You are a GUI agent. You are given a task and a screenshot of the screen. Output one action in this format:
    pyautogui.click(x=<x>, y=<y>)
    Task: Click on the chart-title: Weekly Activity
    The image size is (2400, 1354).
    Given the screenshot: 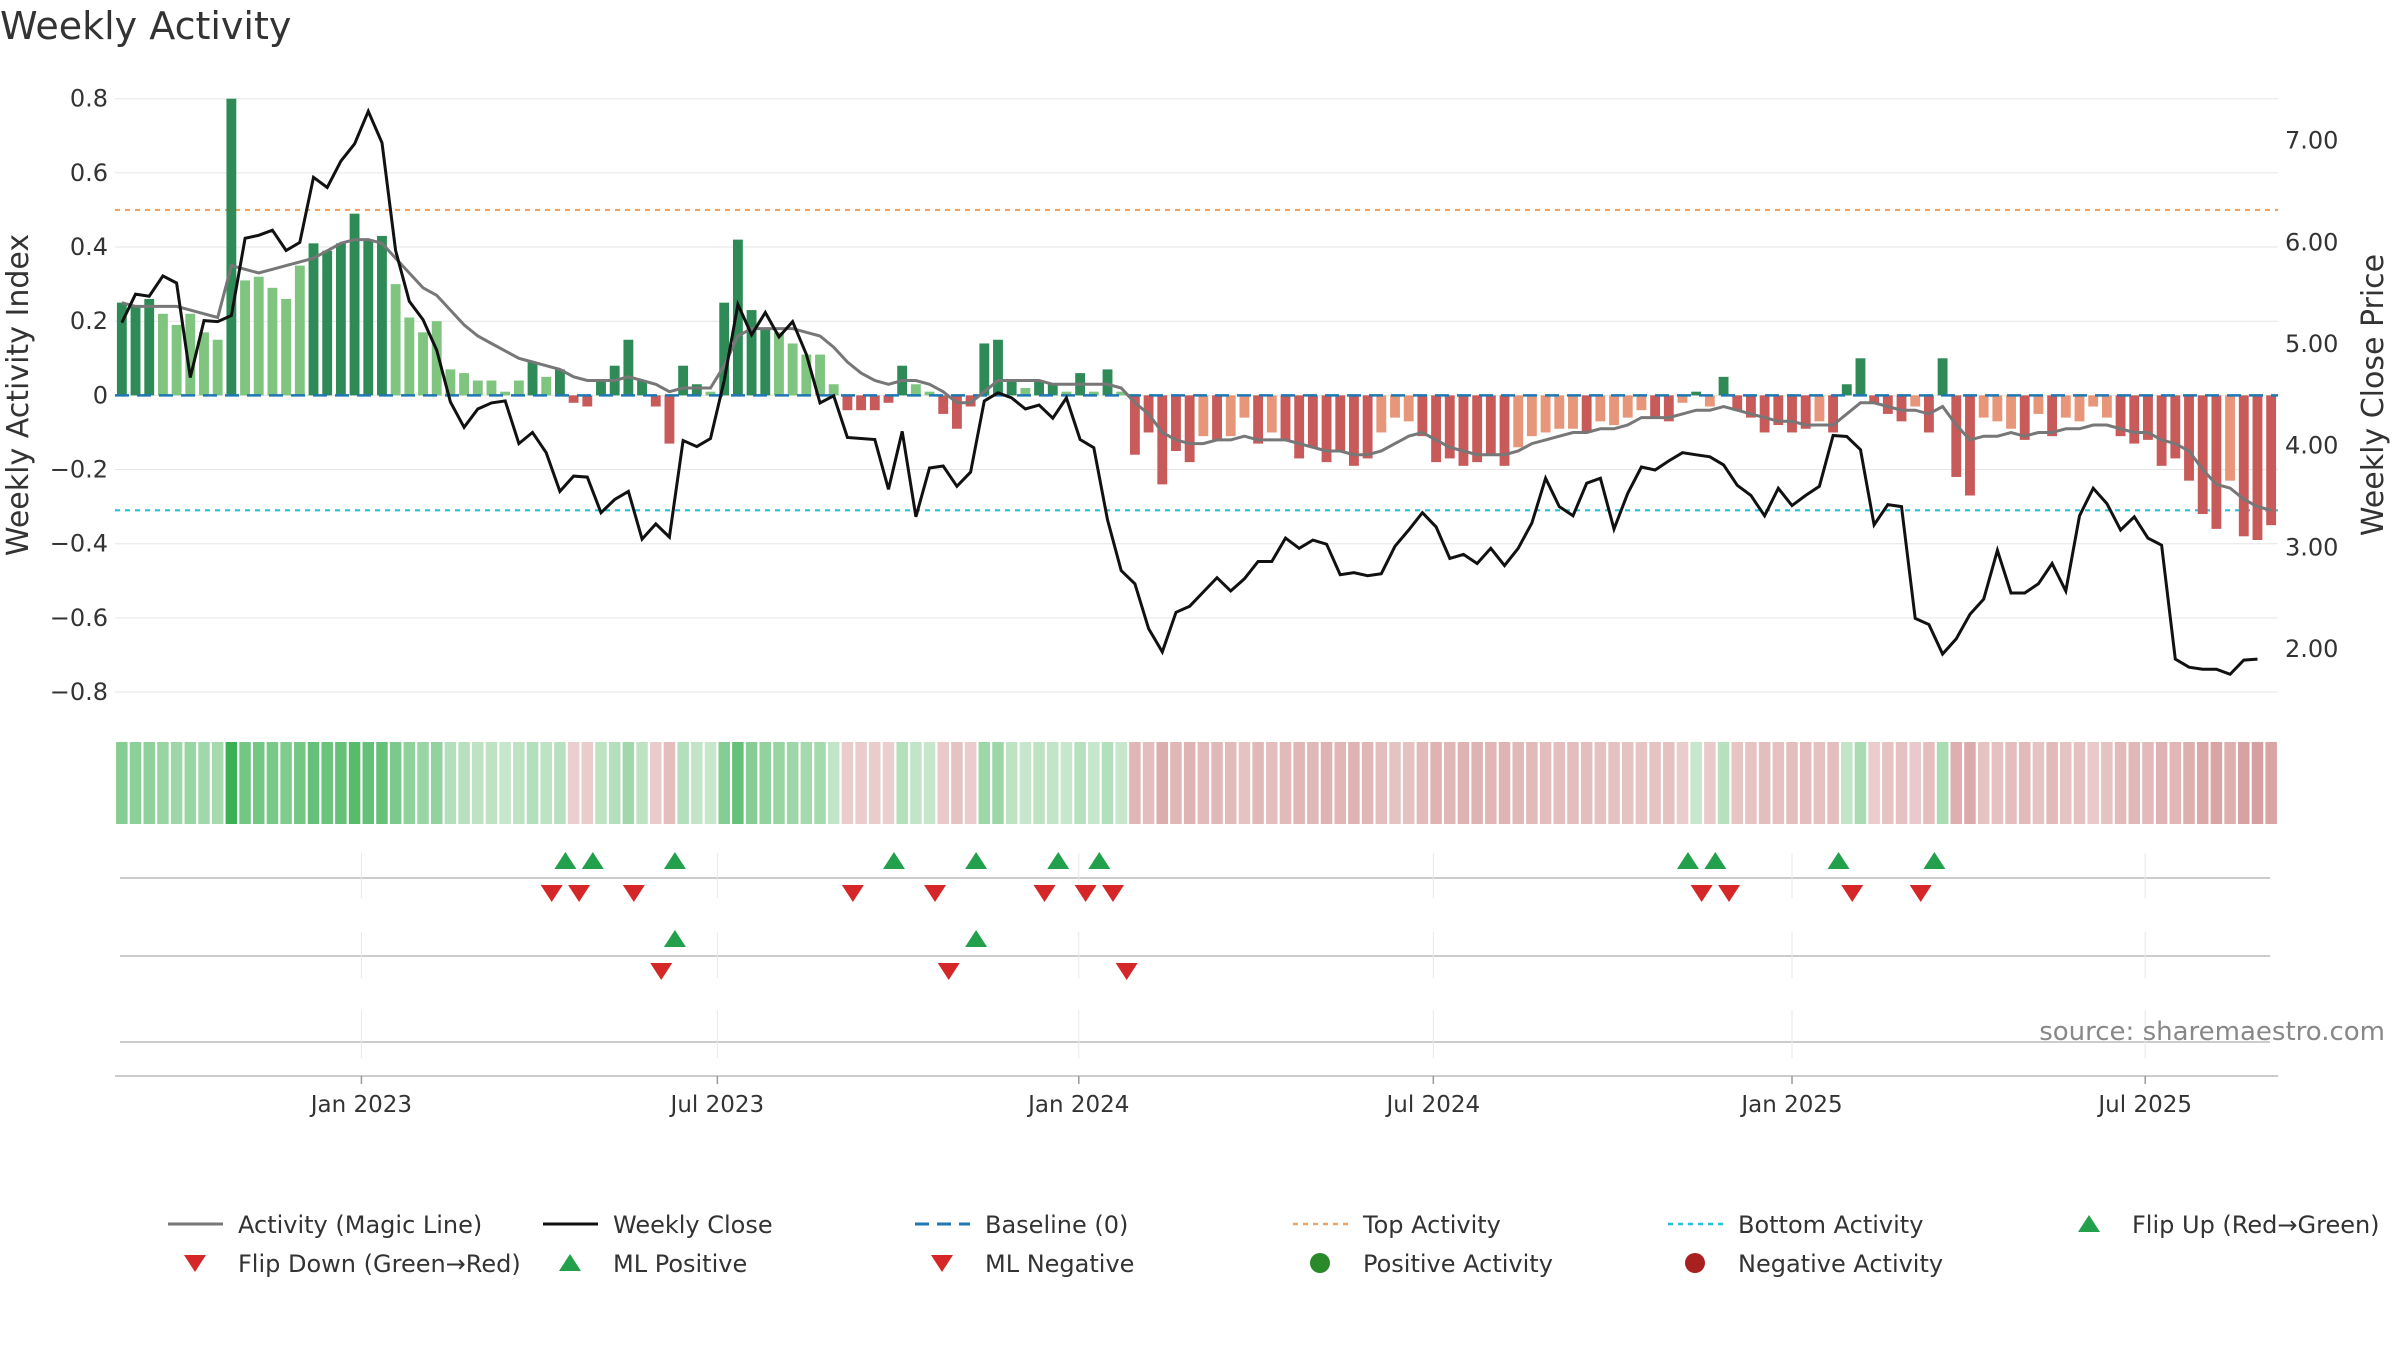 What is the action you would take?
    pyautogui.click(x=146, y=26)
    